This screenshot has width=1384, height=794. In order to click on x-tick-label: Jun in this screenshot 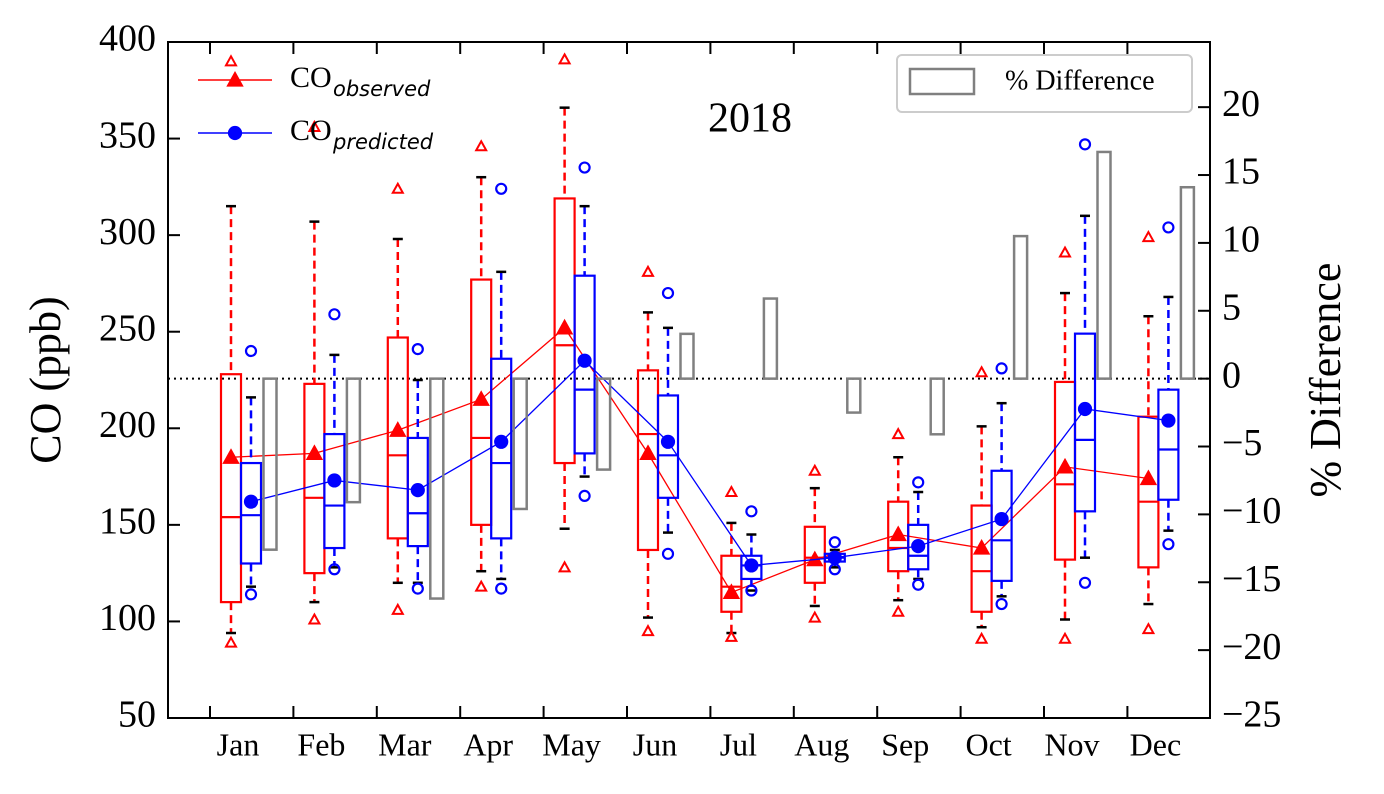, I will do `click(655, 744)`.